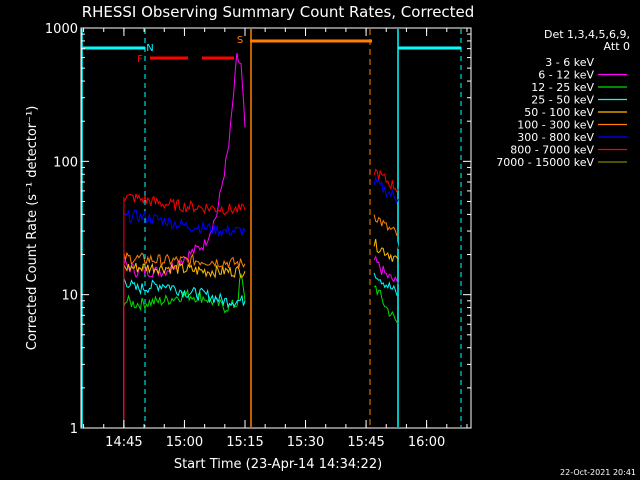 This screenshot has width=640, height=480. I want to click on legend-label-5: 100 - 300 keV, so click(555, 125).